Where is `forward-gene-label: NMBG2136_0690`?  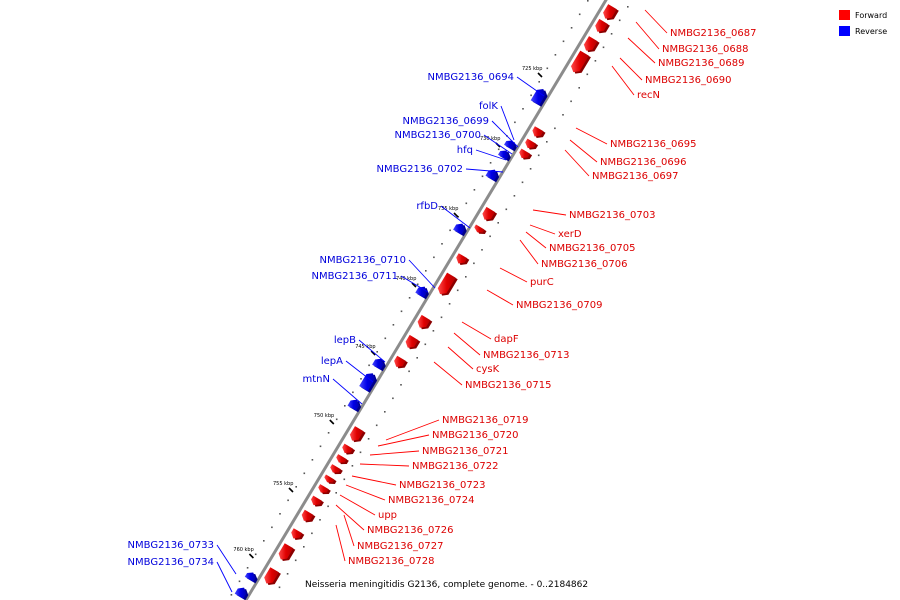 forward-gene-label: NMBG2136_0690 is located at coordinates (688, 80).